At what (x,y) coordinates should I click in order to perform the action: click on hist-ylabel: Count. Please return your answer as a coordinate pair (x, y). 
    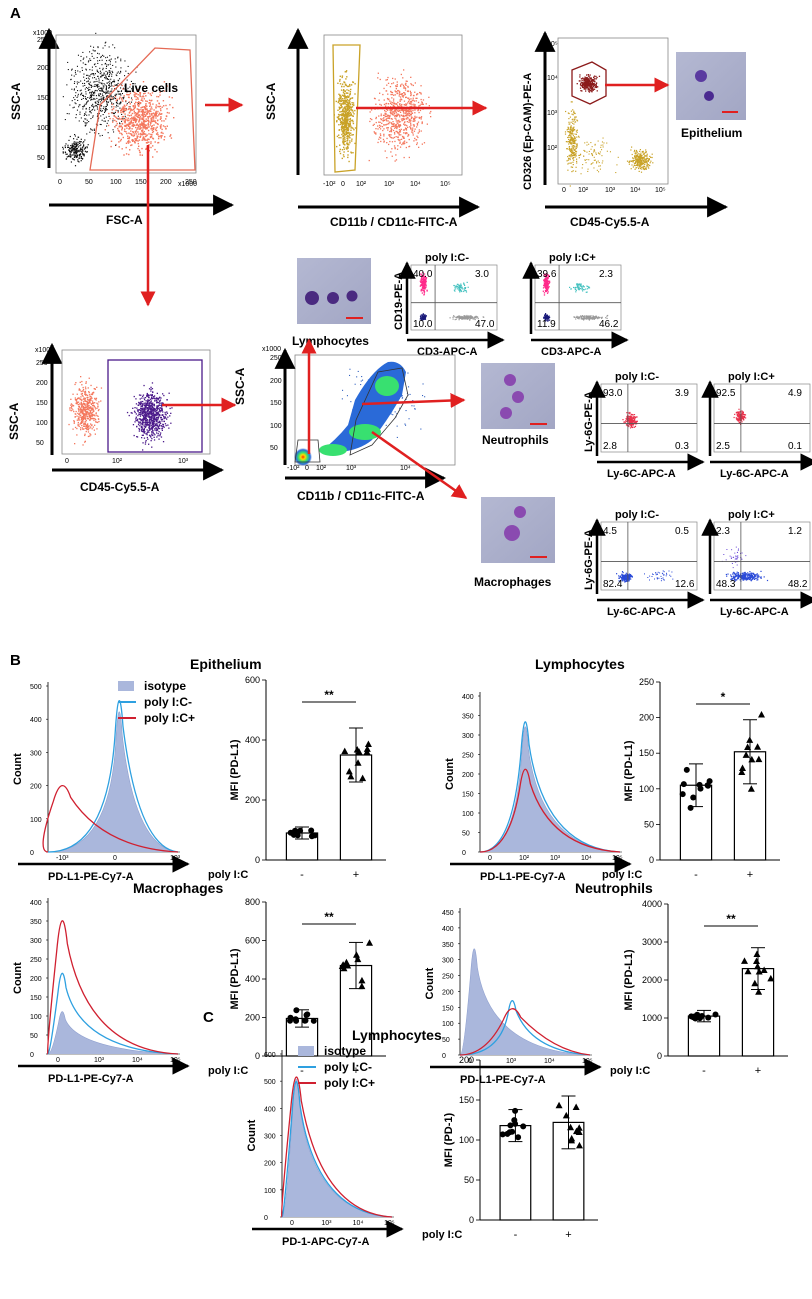
    Looking at the image, I should click on (18, 769).